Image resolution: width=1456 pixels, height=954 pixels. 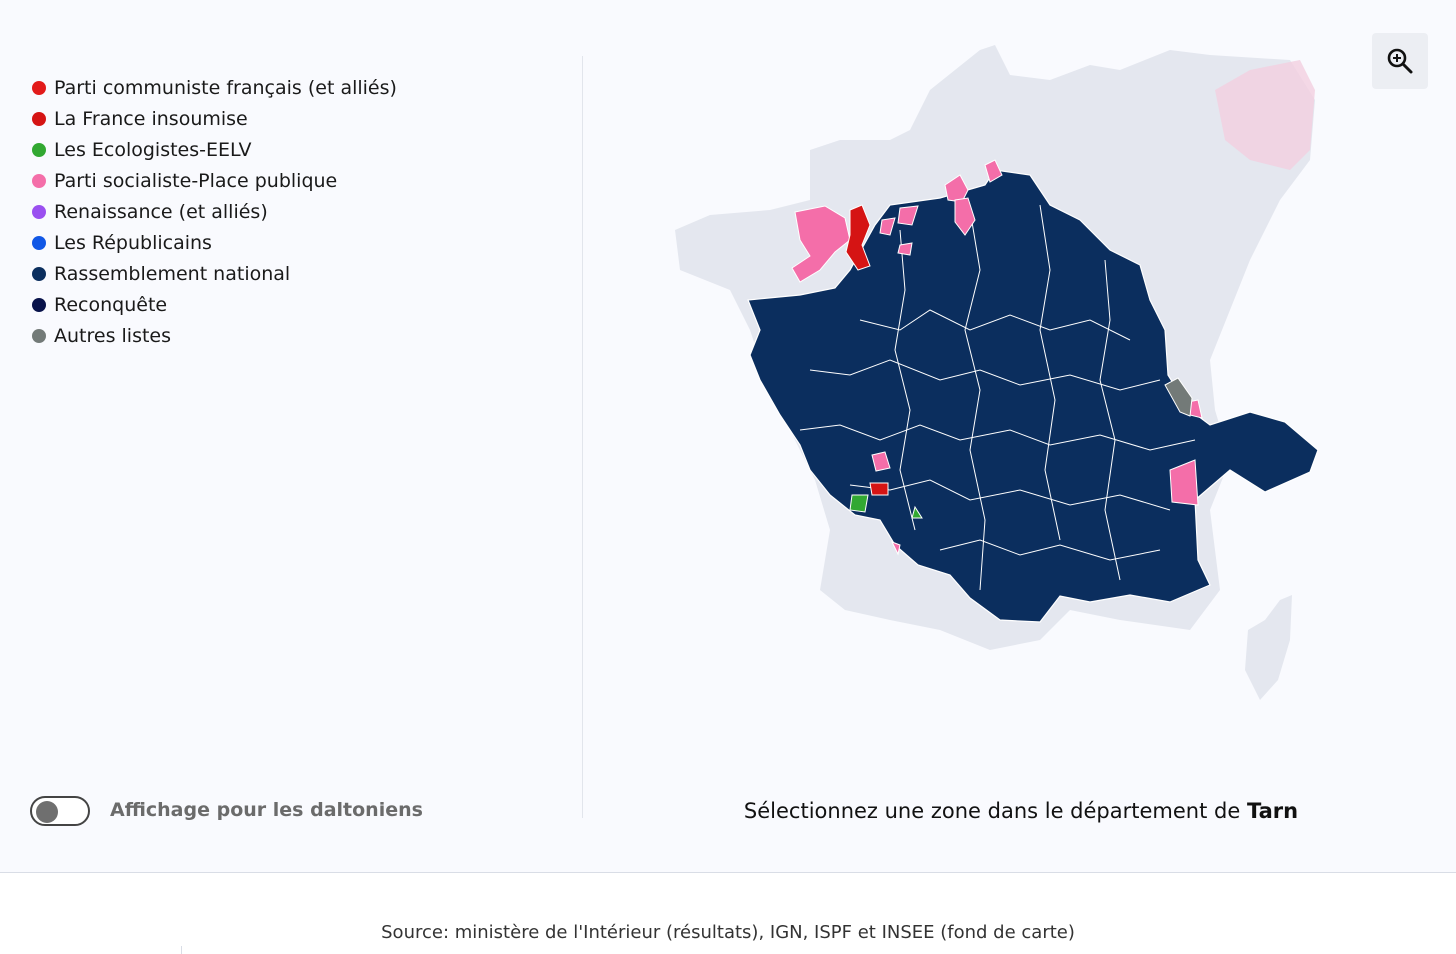 What do you see at coordinates (1265, 115) in the screenshot?
I see `faded-region` at bounding box center [1265, 115].